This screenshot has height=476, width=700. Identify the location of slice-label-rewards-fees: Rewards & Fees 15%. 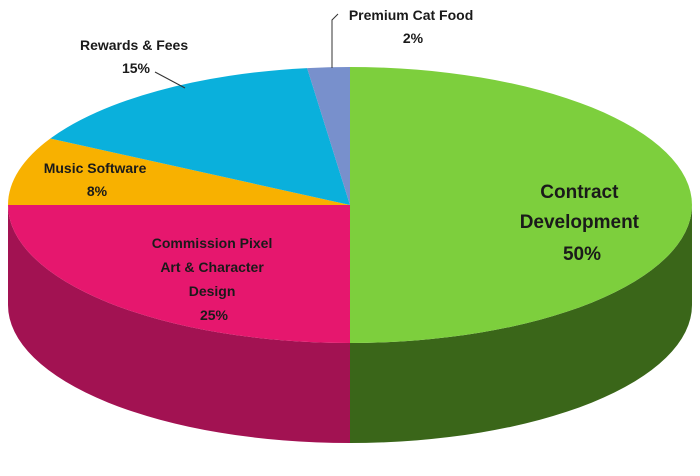
(136, 56).